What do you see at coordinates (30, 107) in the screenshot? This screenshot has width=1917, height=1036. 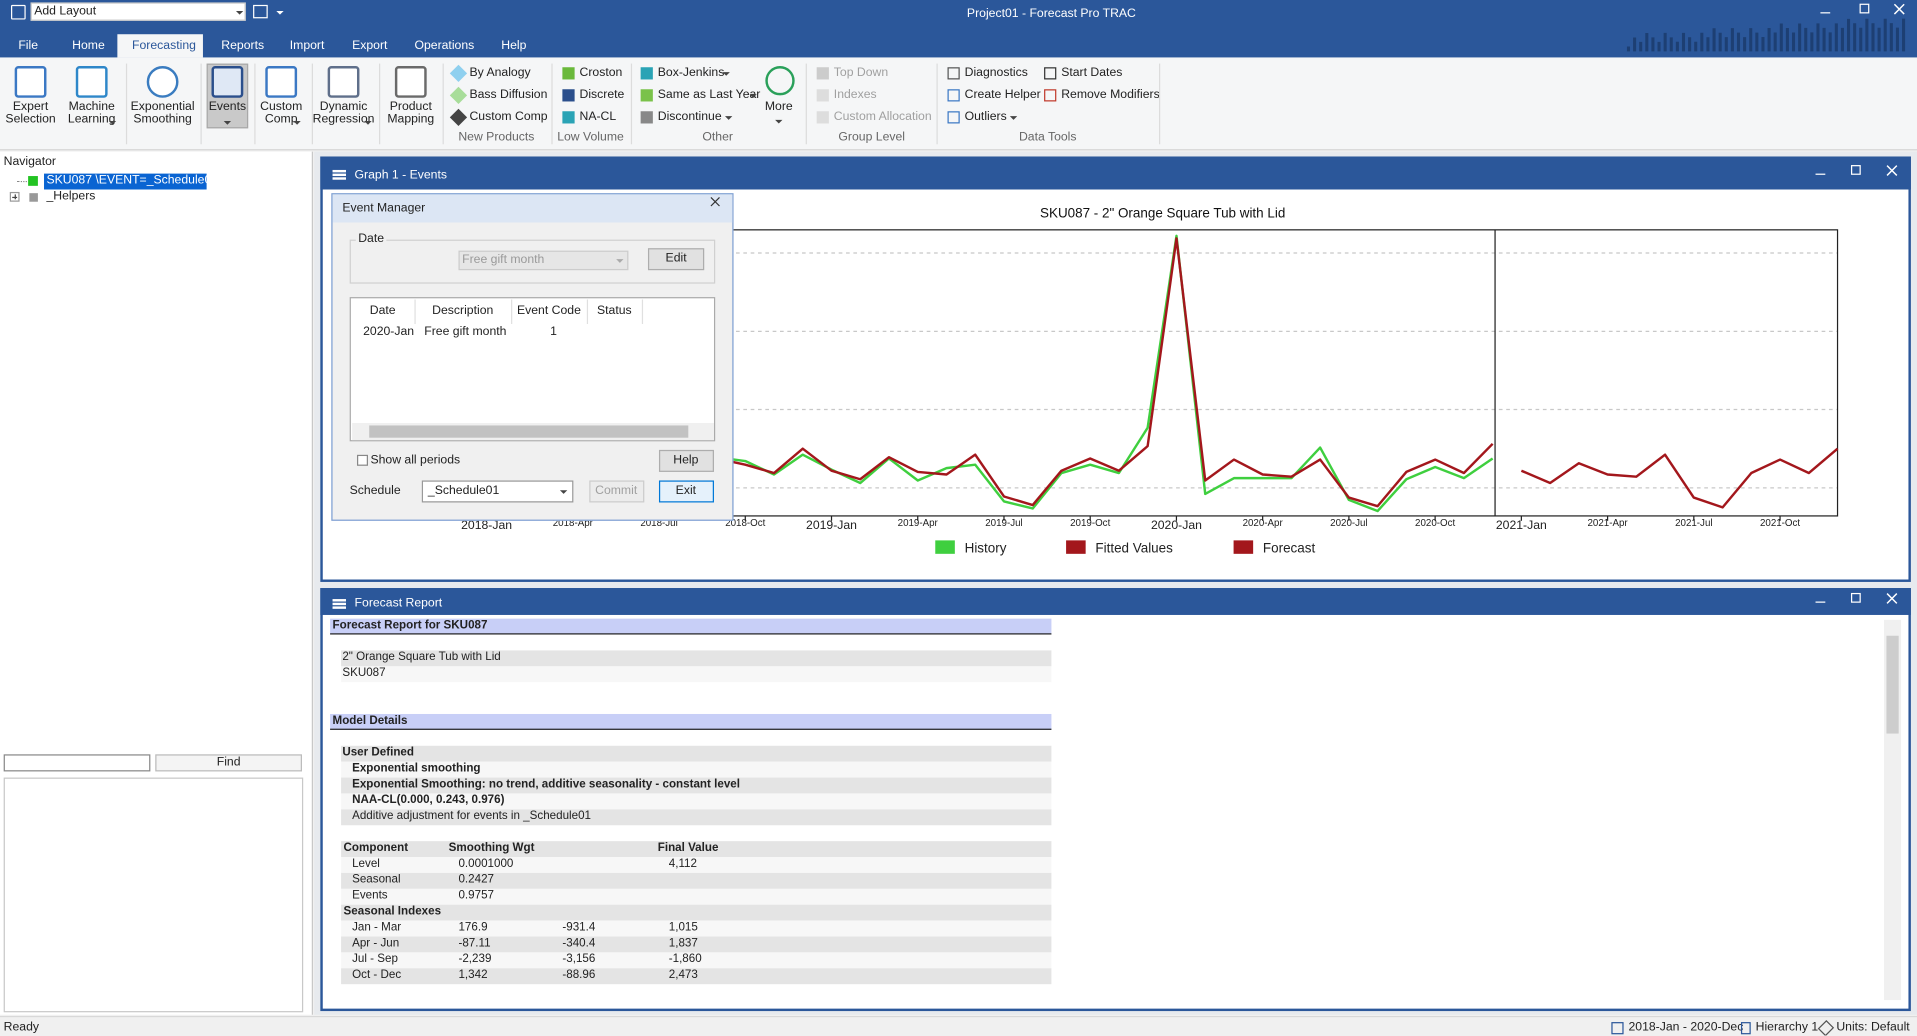 I see `ribbon-big-label: Expert` at bounding box center [30, 107].